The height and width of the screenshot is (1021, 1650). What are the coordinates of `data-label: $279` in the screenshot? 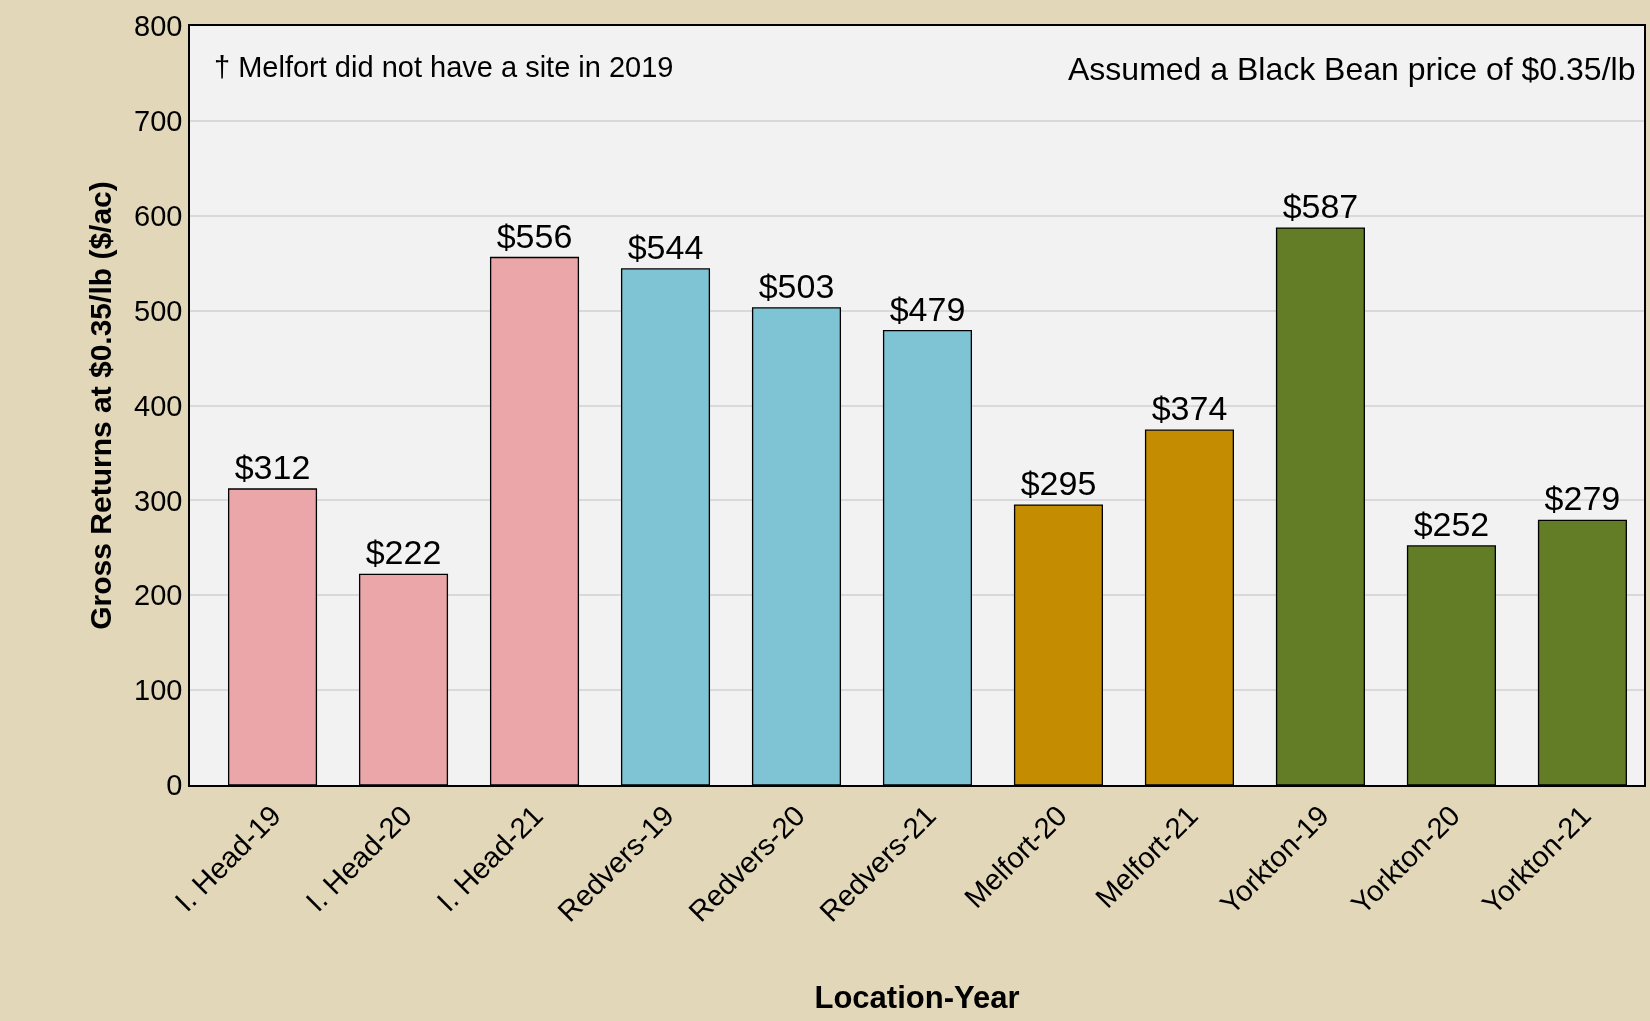 It's located at (1582, 498).